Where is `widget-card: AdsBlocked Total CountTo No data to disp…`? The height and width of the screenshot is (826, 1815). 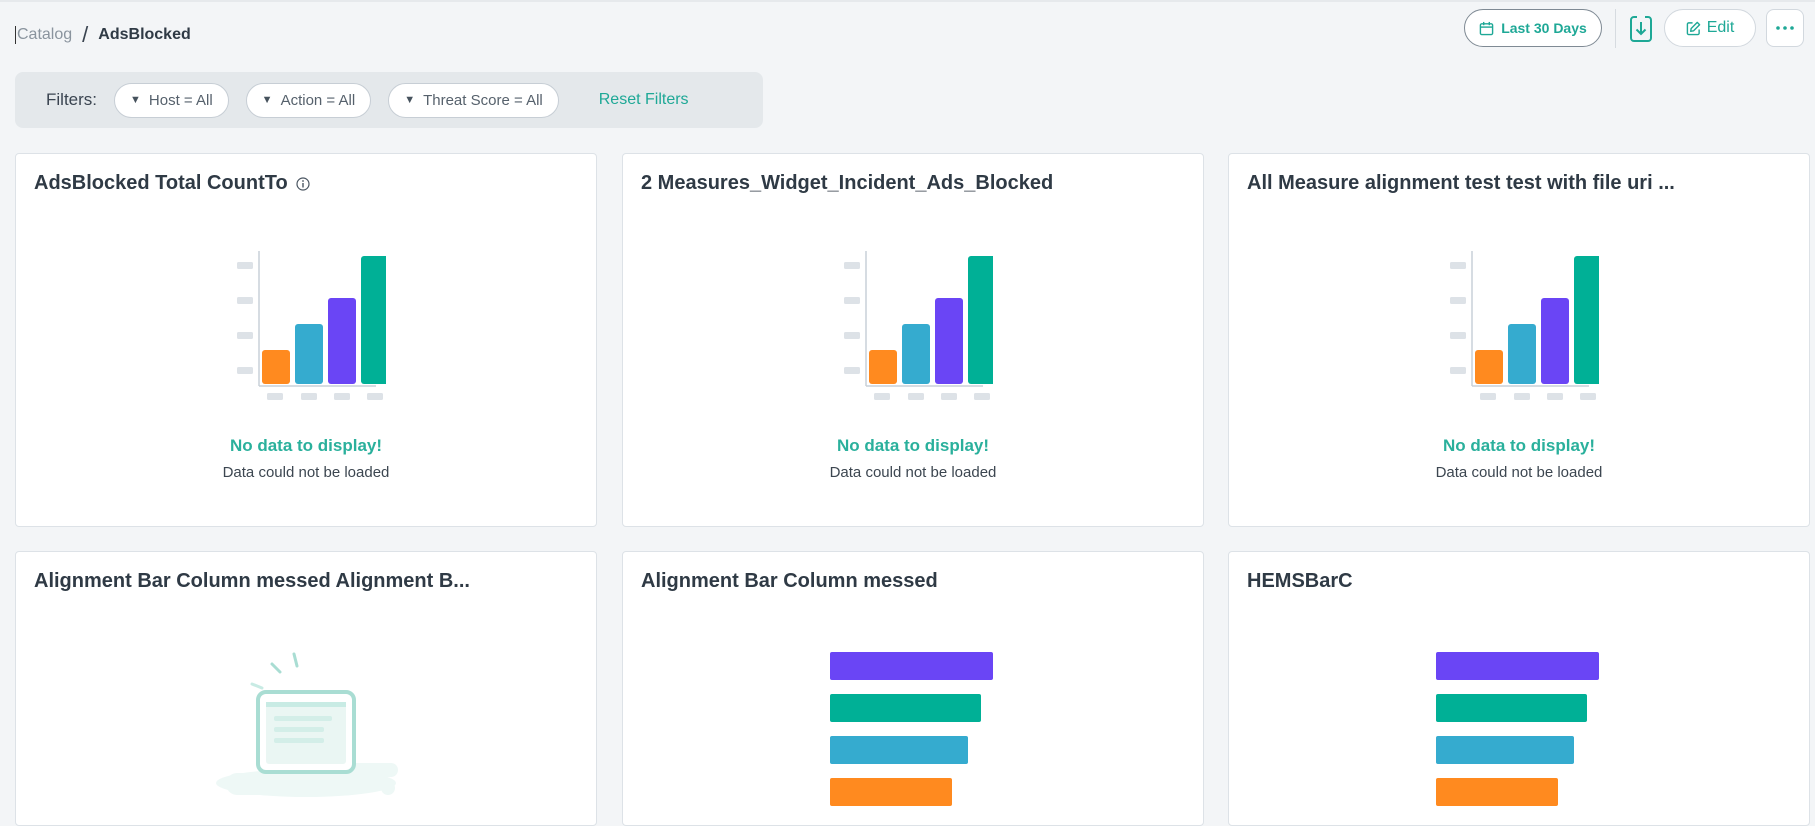 widget-card: AdsBlocked Total CountTo No data to disp… is located at coordinates (306, 340).